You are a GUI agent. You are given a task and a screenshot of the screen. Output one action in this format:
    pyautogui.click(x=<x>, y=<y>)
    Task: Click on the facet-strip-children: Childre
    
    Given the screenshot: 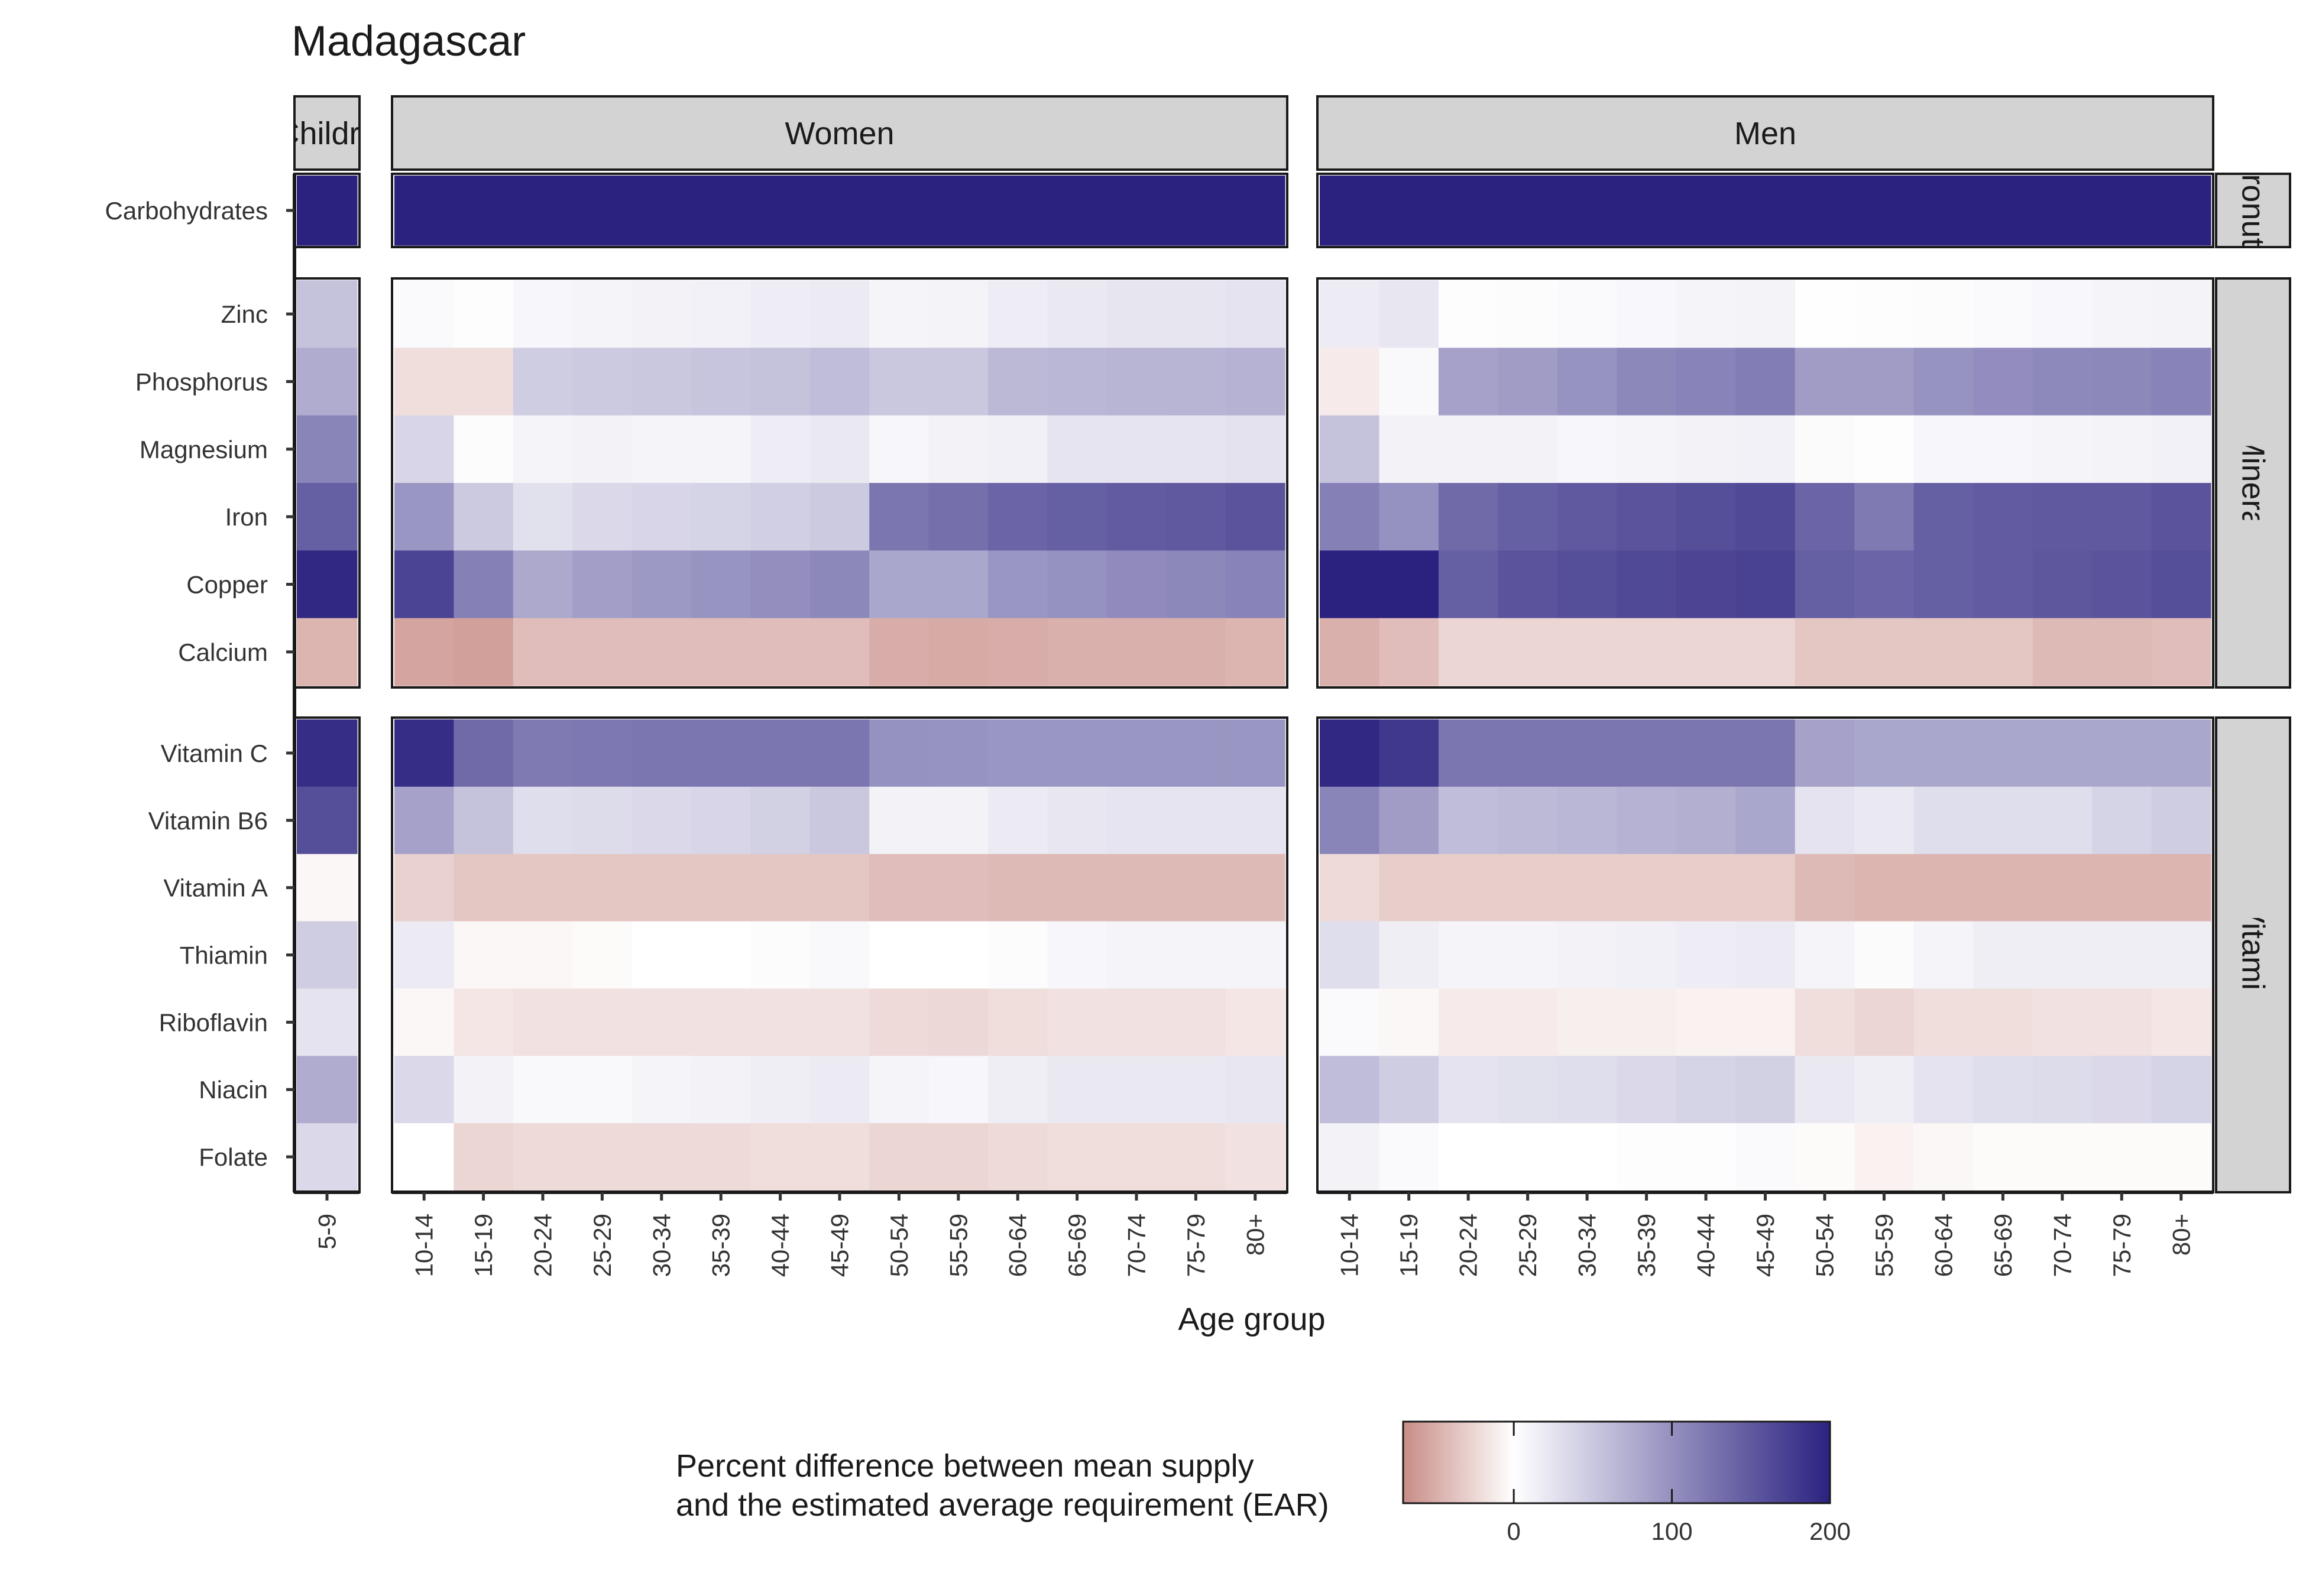 What is the action you would take?
    pyautogui.click(x=327, y=133)
    